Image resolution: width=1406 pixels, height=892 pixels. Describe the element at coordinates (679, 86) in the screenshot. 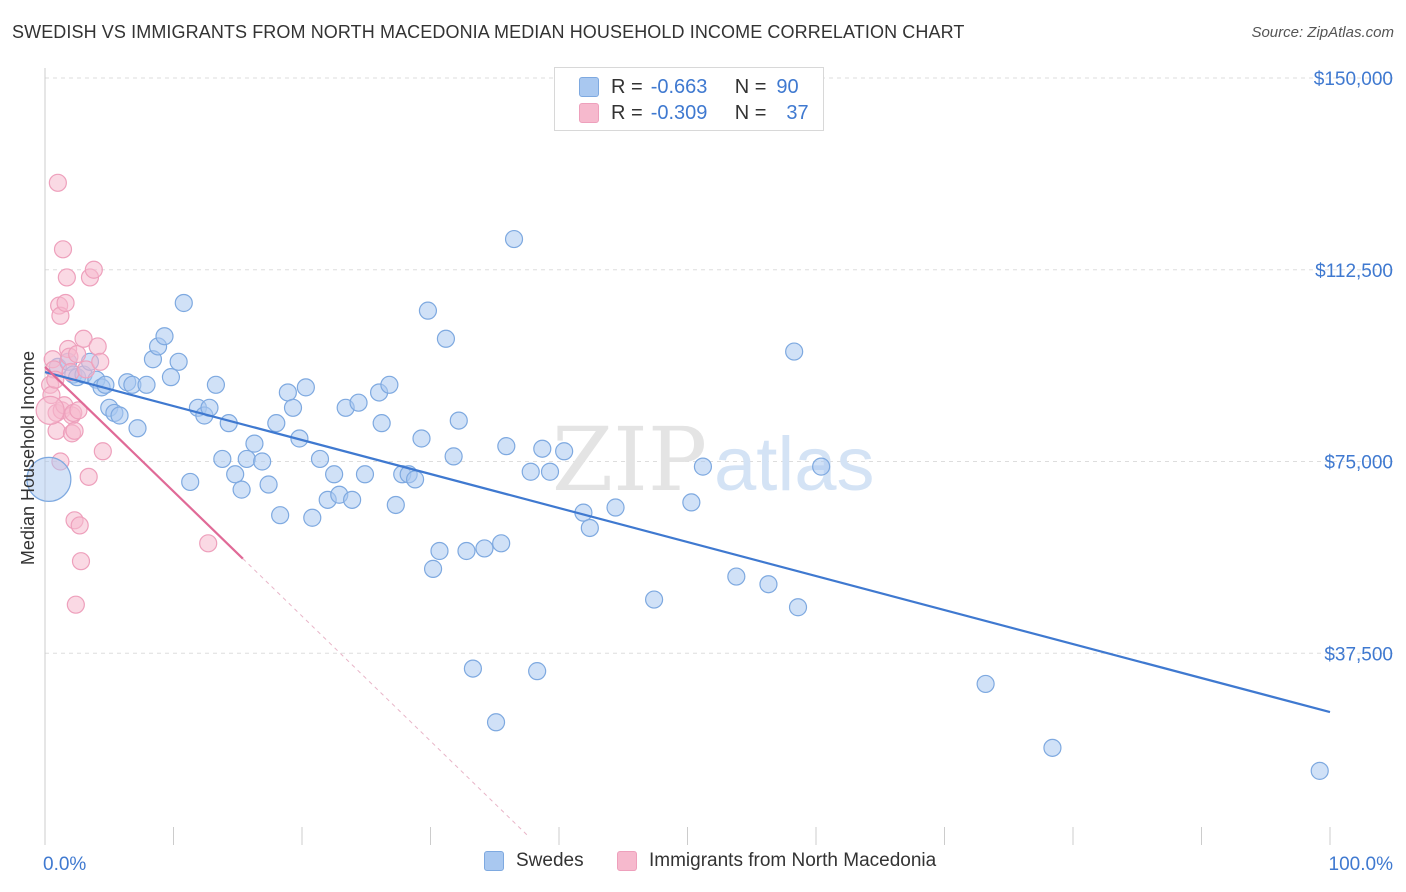

I see `legend-r-value: -0.663` at that location.